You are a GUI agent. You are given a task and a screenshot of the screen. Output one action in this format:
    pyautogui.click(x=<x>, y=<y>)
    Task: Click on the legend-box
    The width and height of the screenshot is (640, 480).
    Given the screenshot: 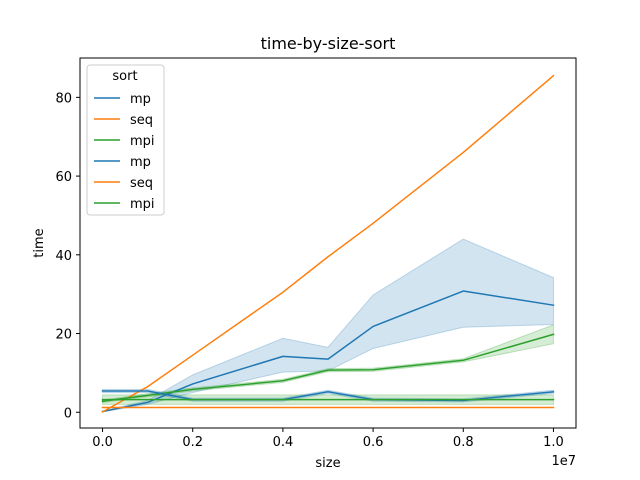 What is the action you would take?
    pyautogui.click(x=125, y=140)
    